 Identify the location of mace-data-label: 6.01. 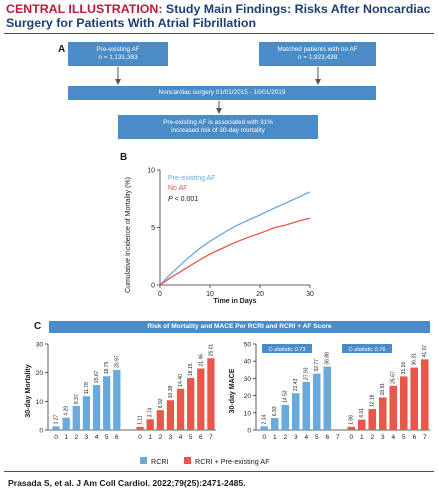
(362, 413).